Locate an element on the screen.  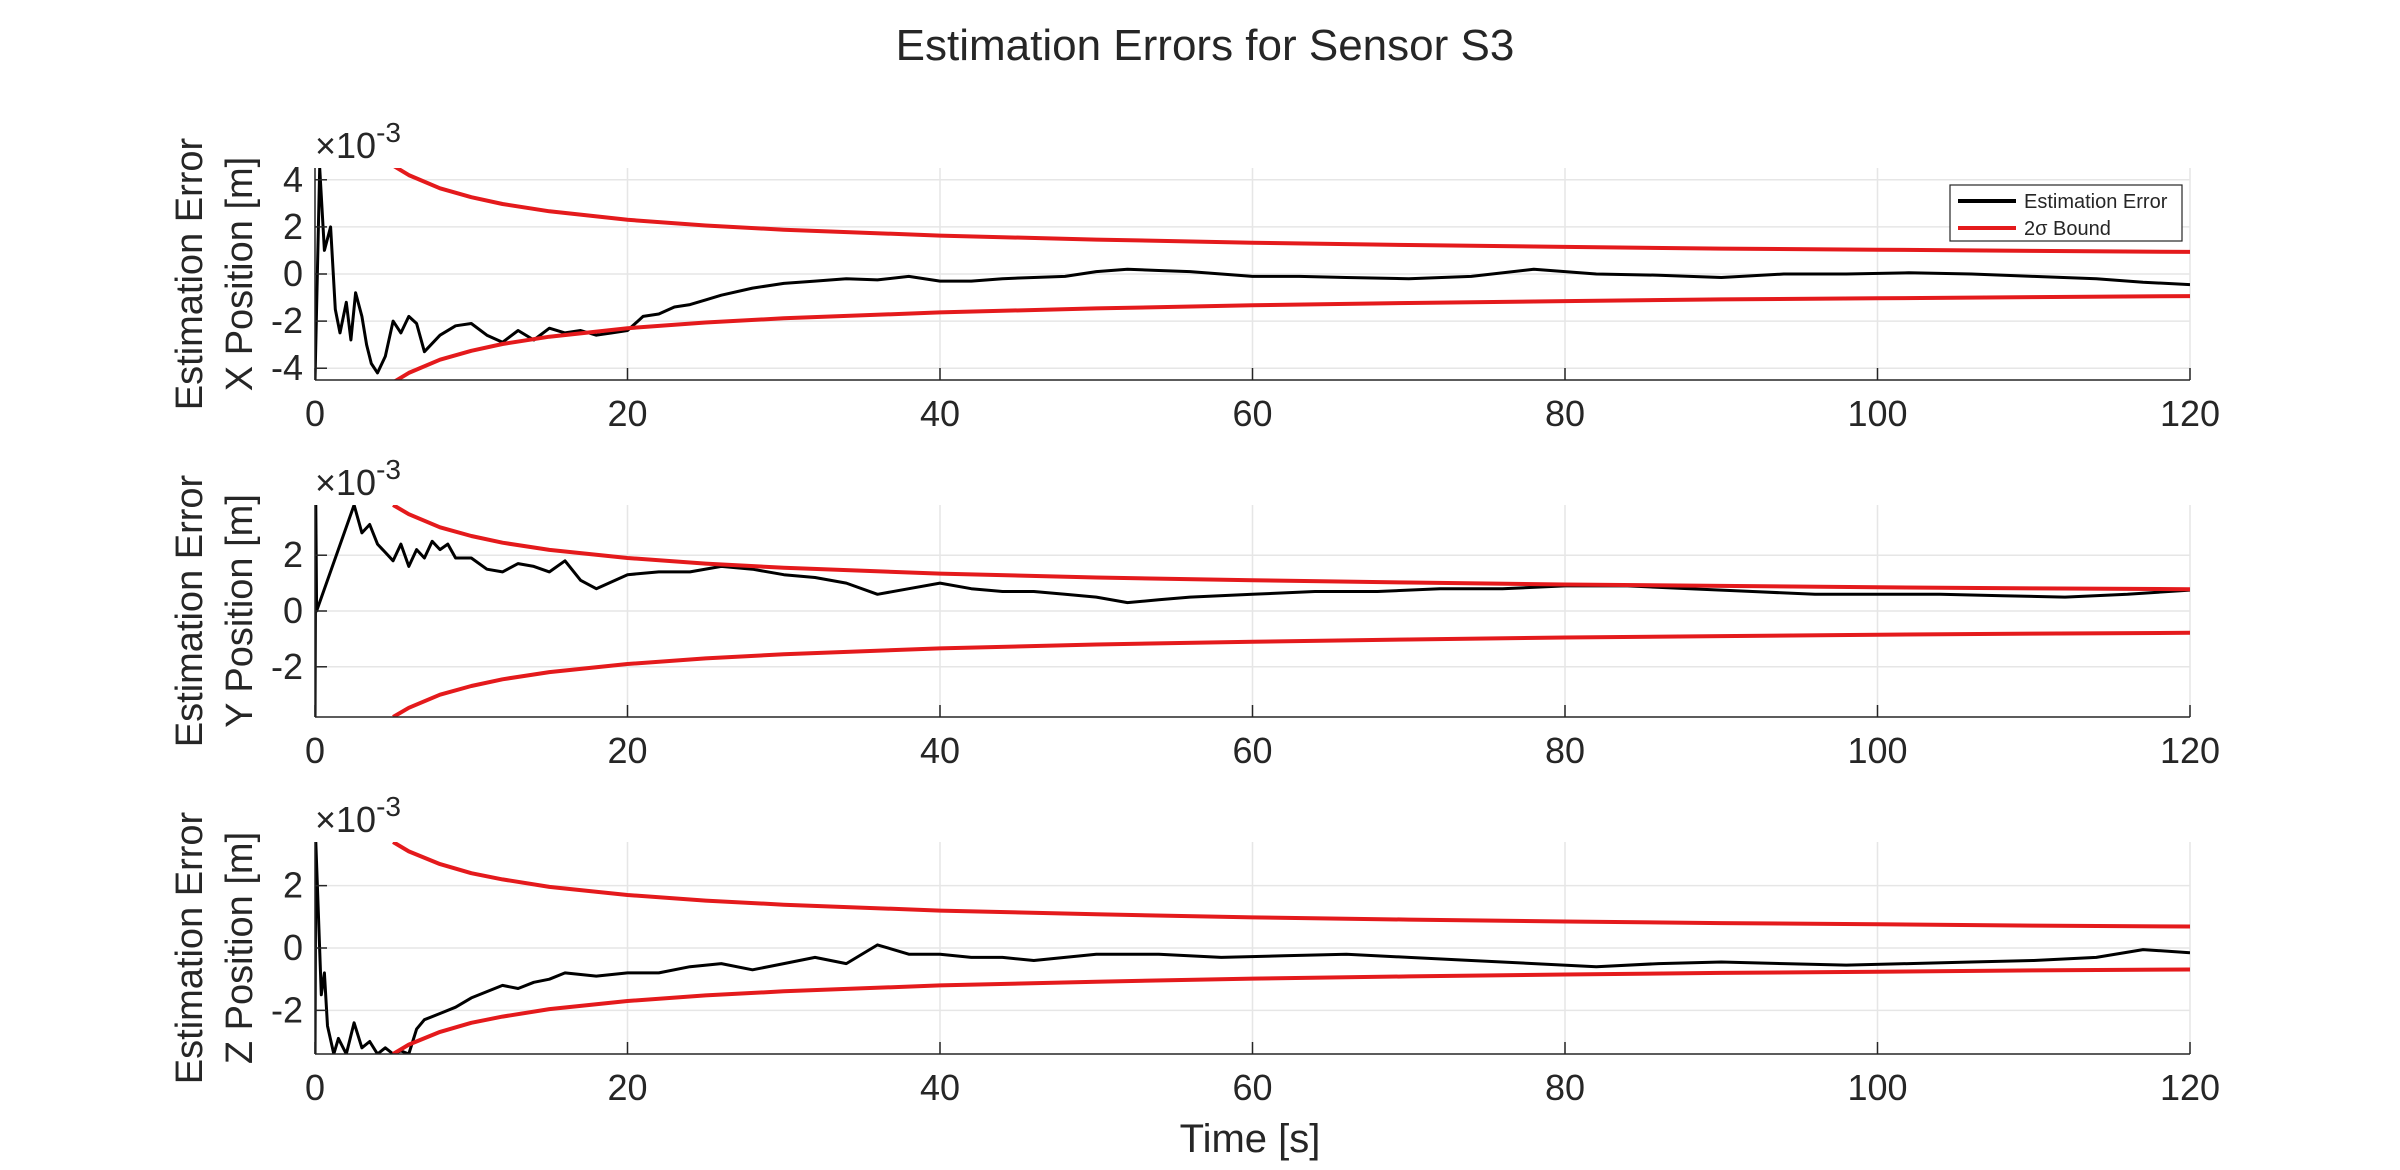
y-axis-label-line2: Z Position [m] is located at coordinates (240, 948).